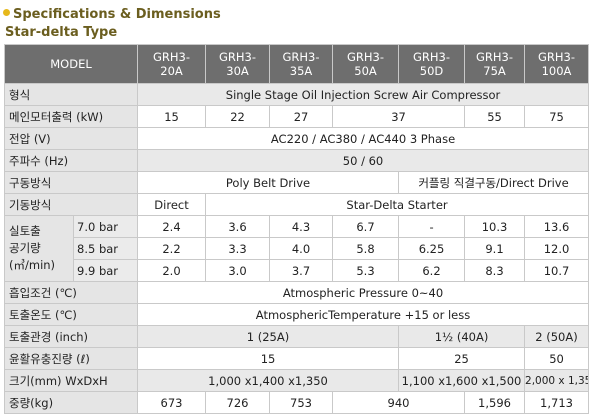 This screenshot has height=414, width=591. What do you see at coordinates (172, 204) in the screenshot?
I see `cell-value: Direct` at bounding box center [172, 204].